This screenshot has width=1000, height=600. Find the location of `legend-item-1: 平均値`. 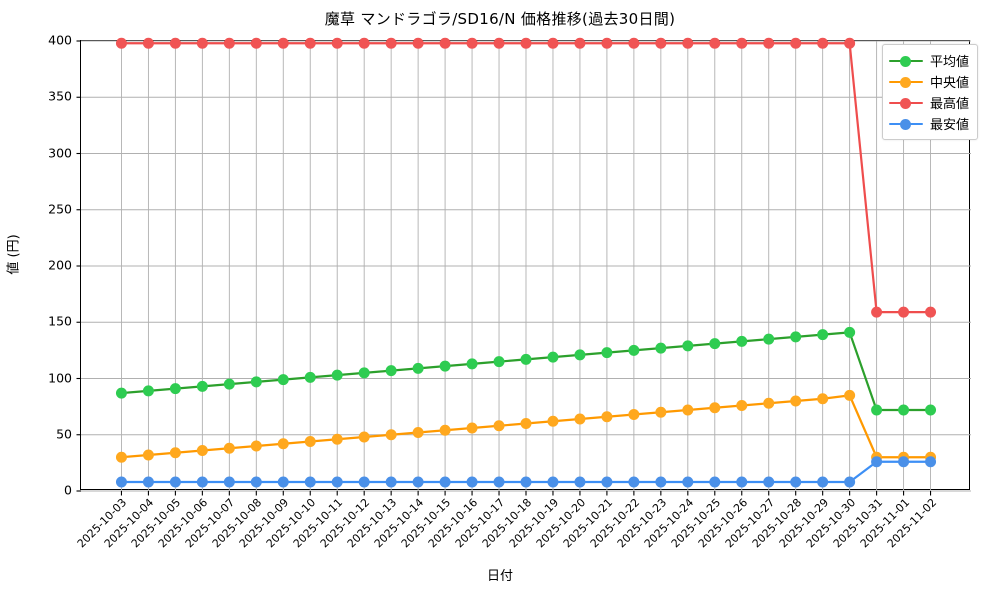

legend-item-1: 平均値 is located at coordinates (928, 60).